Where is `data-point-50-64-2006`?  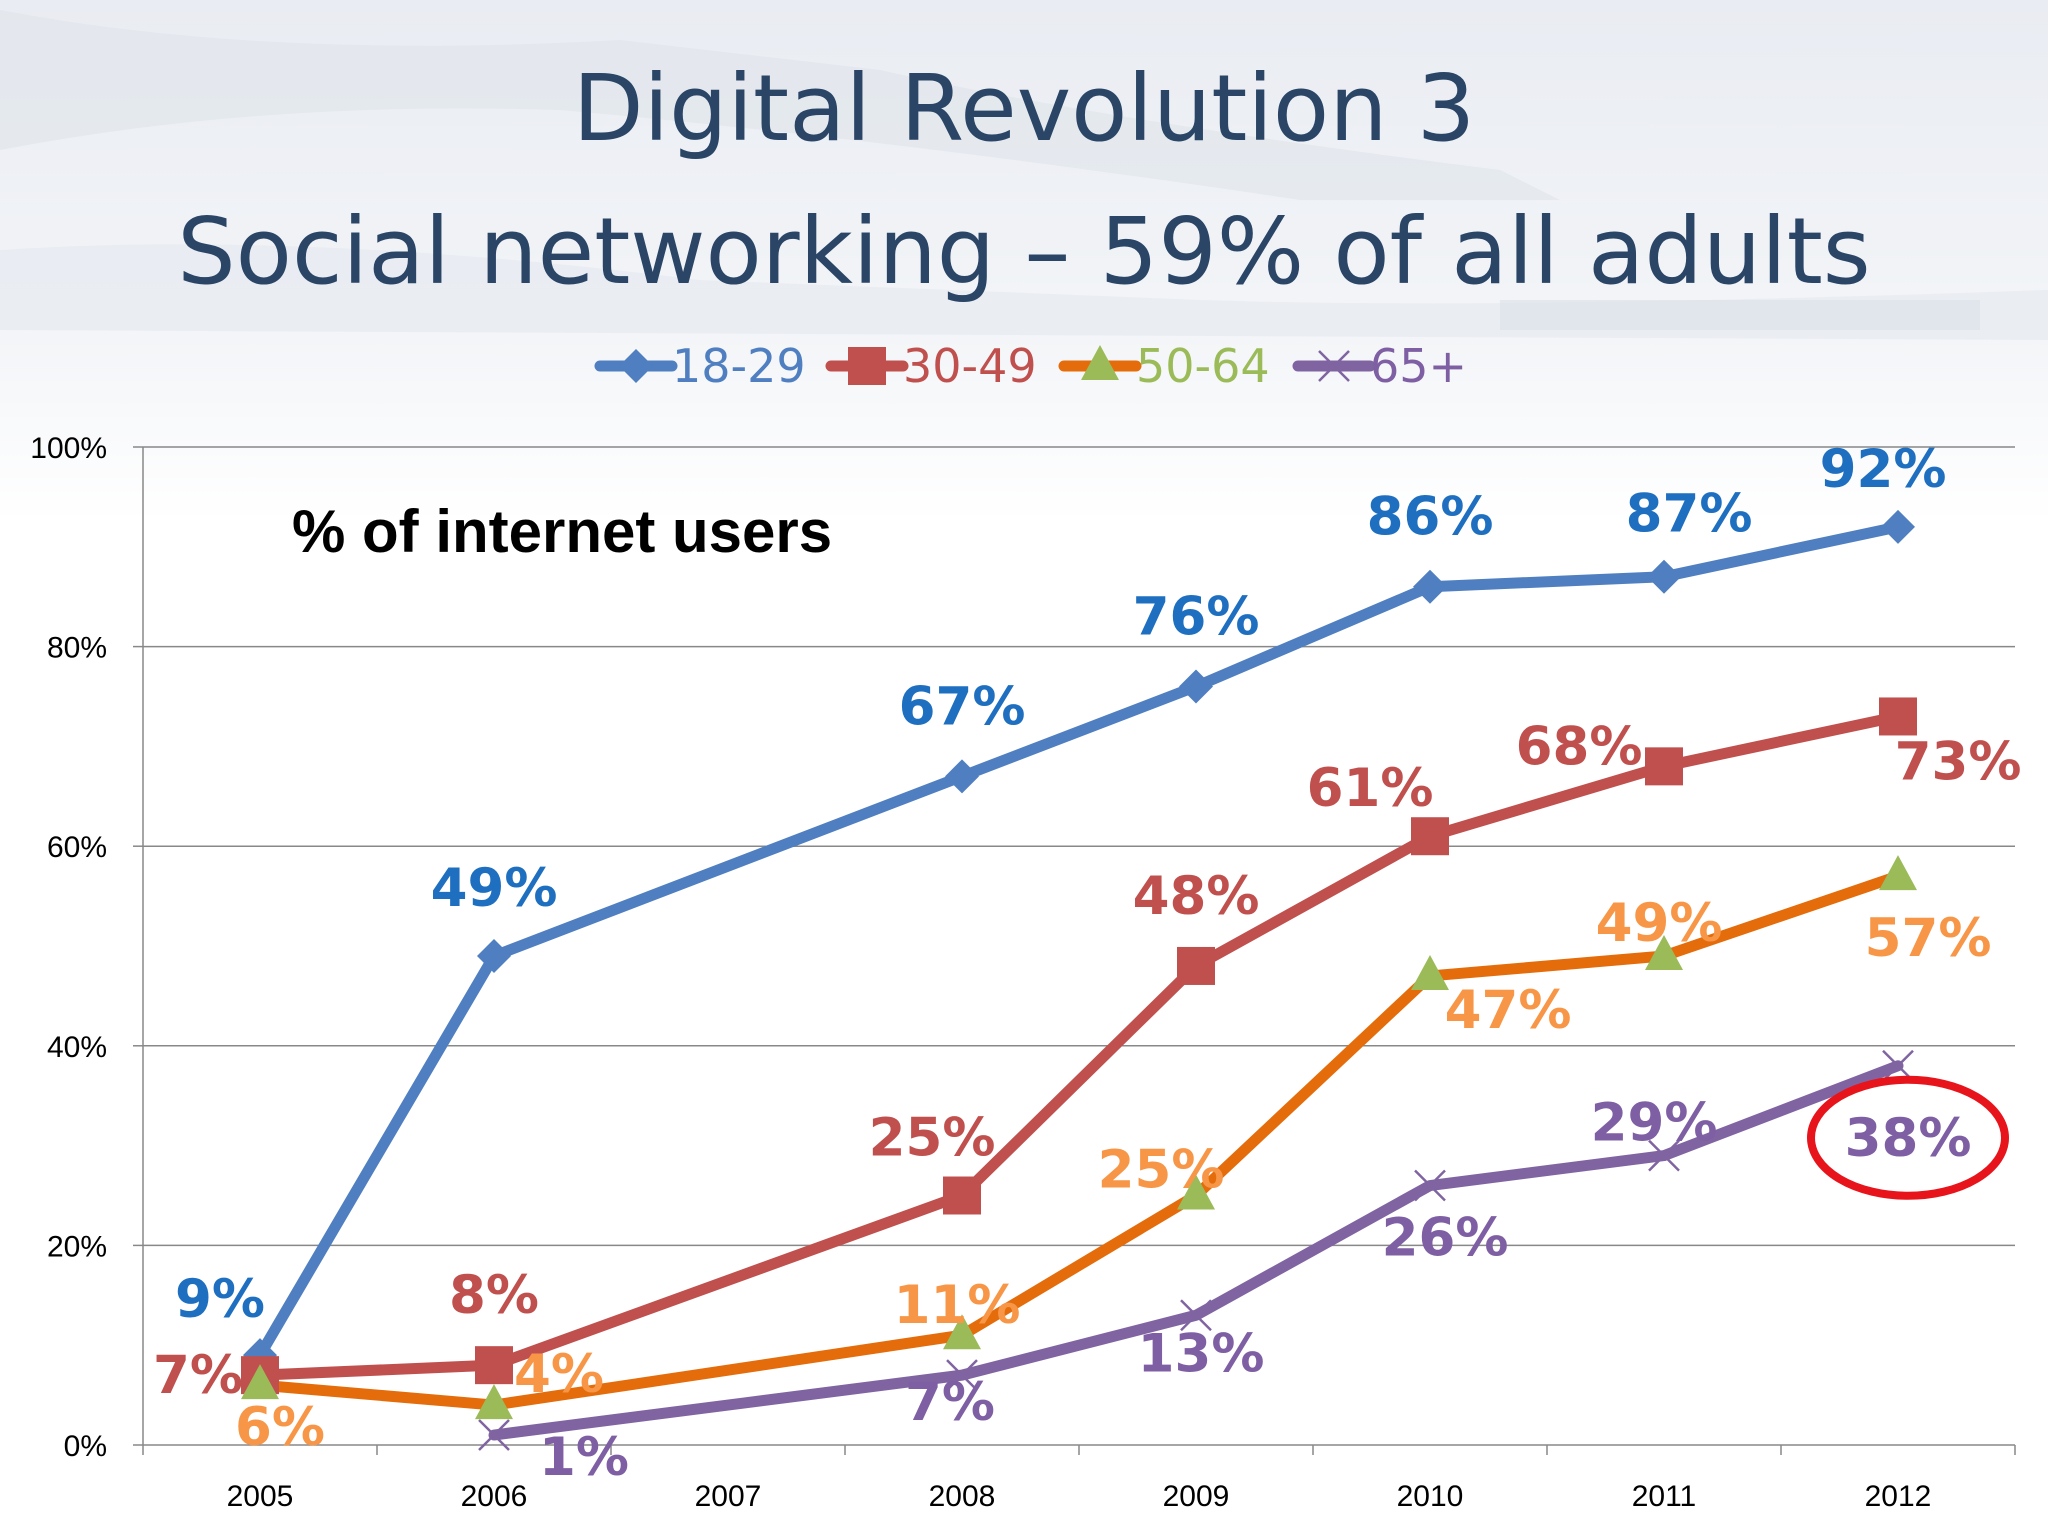 data-point-50-64-2006 is located at coordinates (494, 1402).